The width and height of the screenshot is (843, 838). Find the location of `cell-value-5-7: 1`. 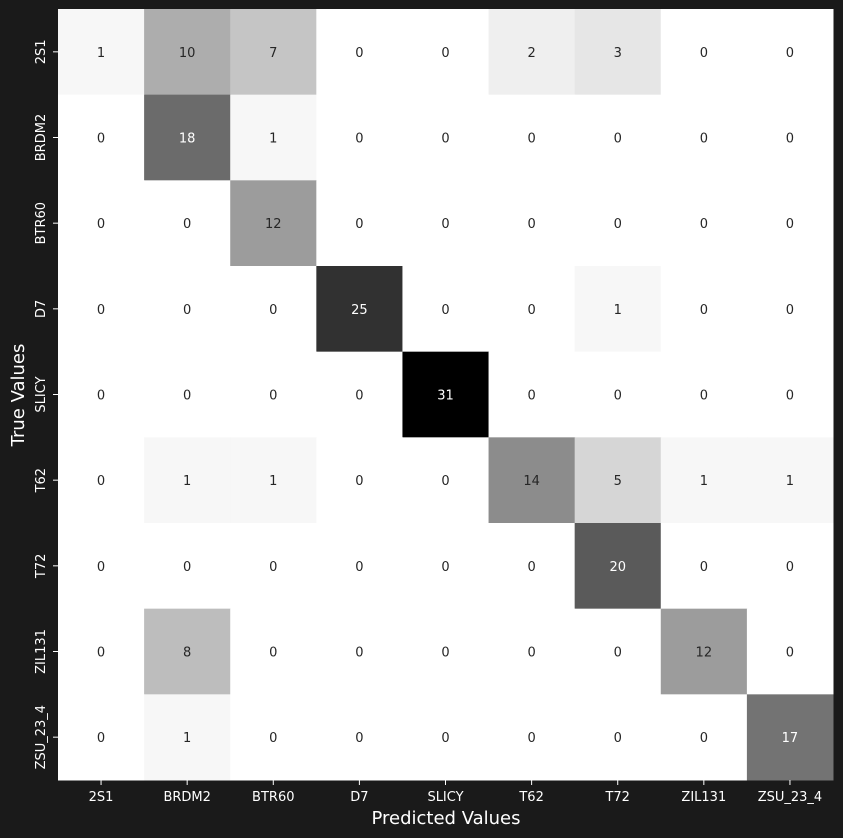

cell-value-5-7: 1 is located at coordinates (704, 481).